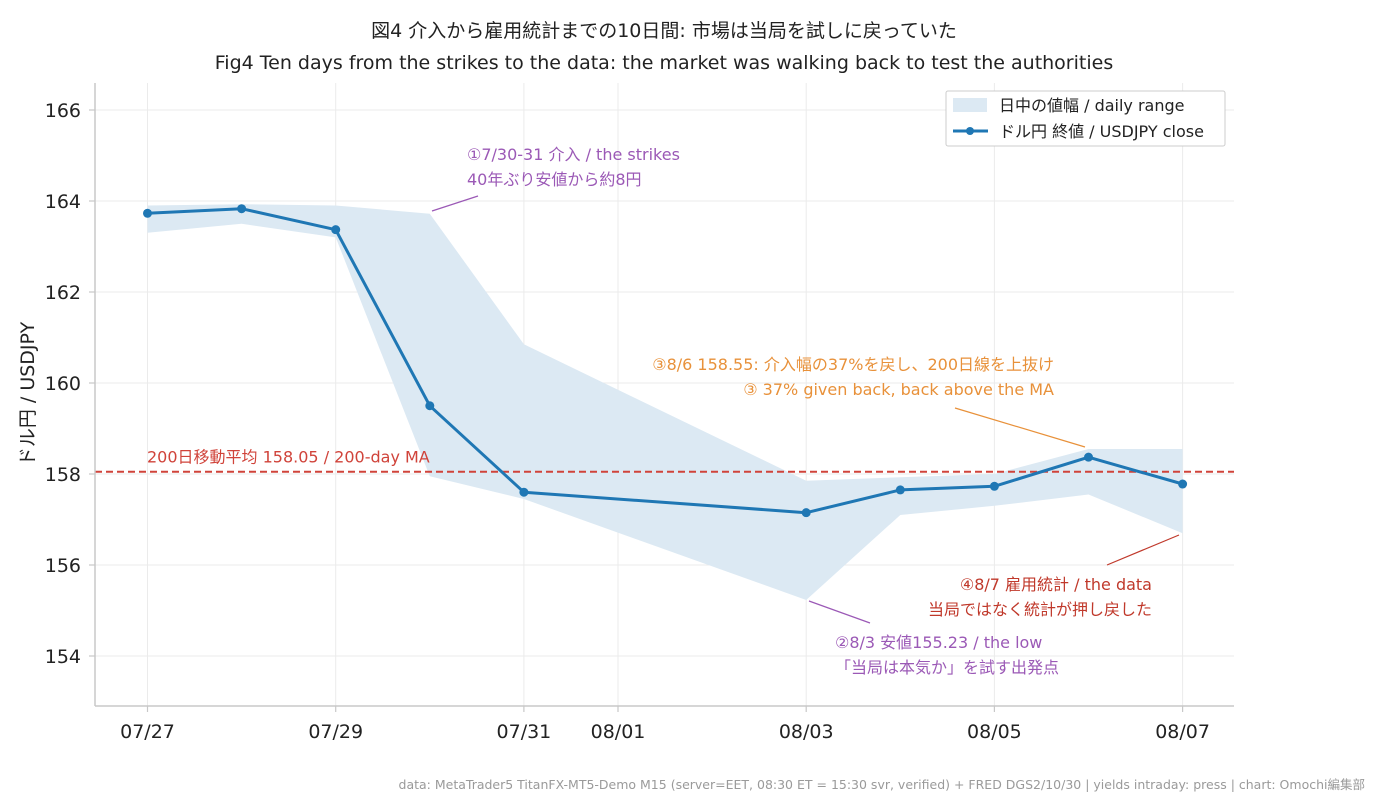  Describe the element at coordinates (147, 732) in the screenshot. I see `x-tick-label: 07/27` at that location.